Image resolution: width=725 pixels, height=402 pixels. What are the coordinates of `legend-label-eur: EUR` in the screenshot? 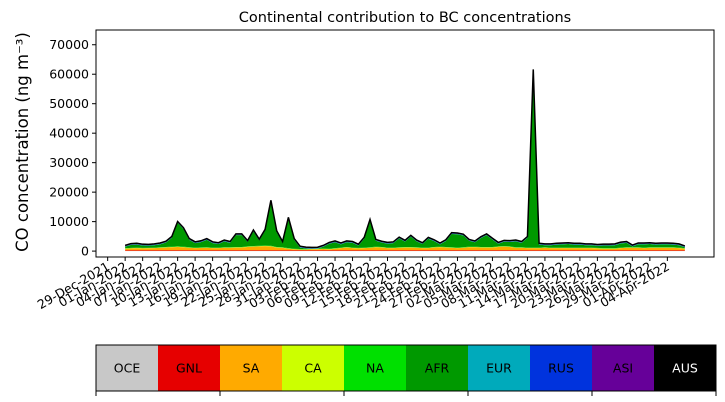 It's located at (499, 368).